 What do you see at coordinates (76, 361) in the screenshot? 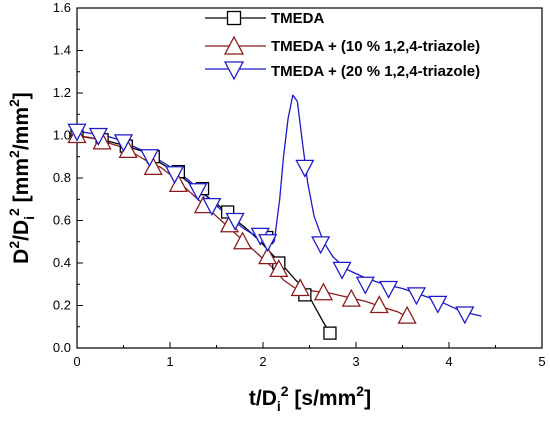
I see `x-tick-label: 0` at bounding box center [76, 361].